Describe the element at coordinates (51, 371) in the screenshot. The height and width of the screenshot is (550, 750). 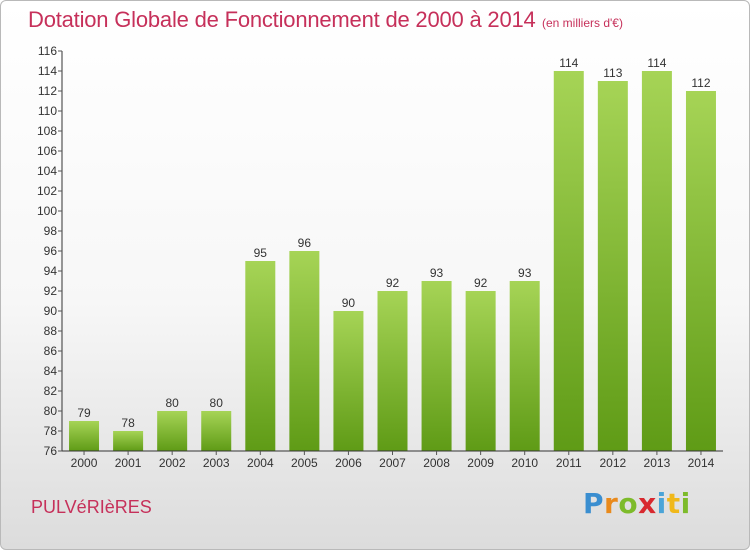
I see `y-tick-label: 84` at that location.